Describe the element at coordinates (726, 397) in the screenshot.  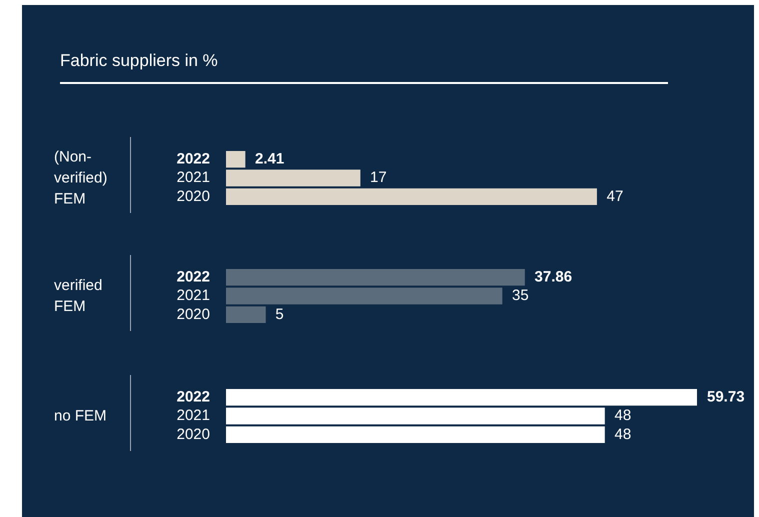
I see `data-label: 59.73` at that location.